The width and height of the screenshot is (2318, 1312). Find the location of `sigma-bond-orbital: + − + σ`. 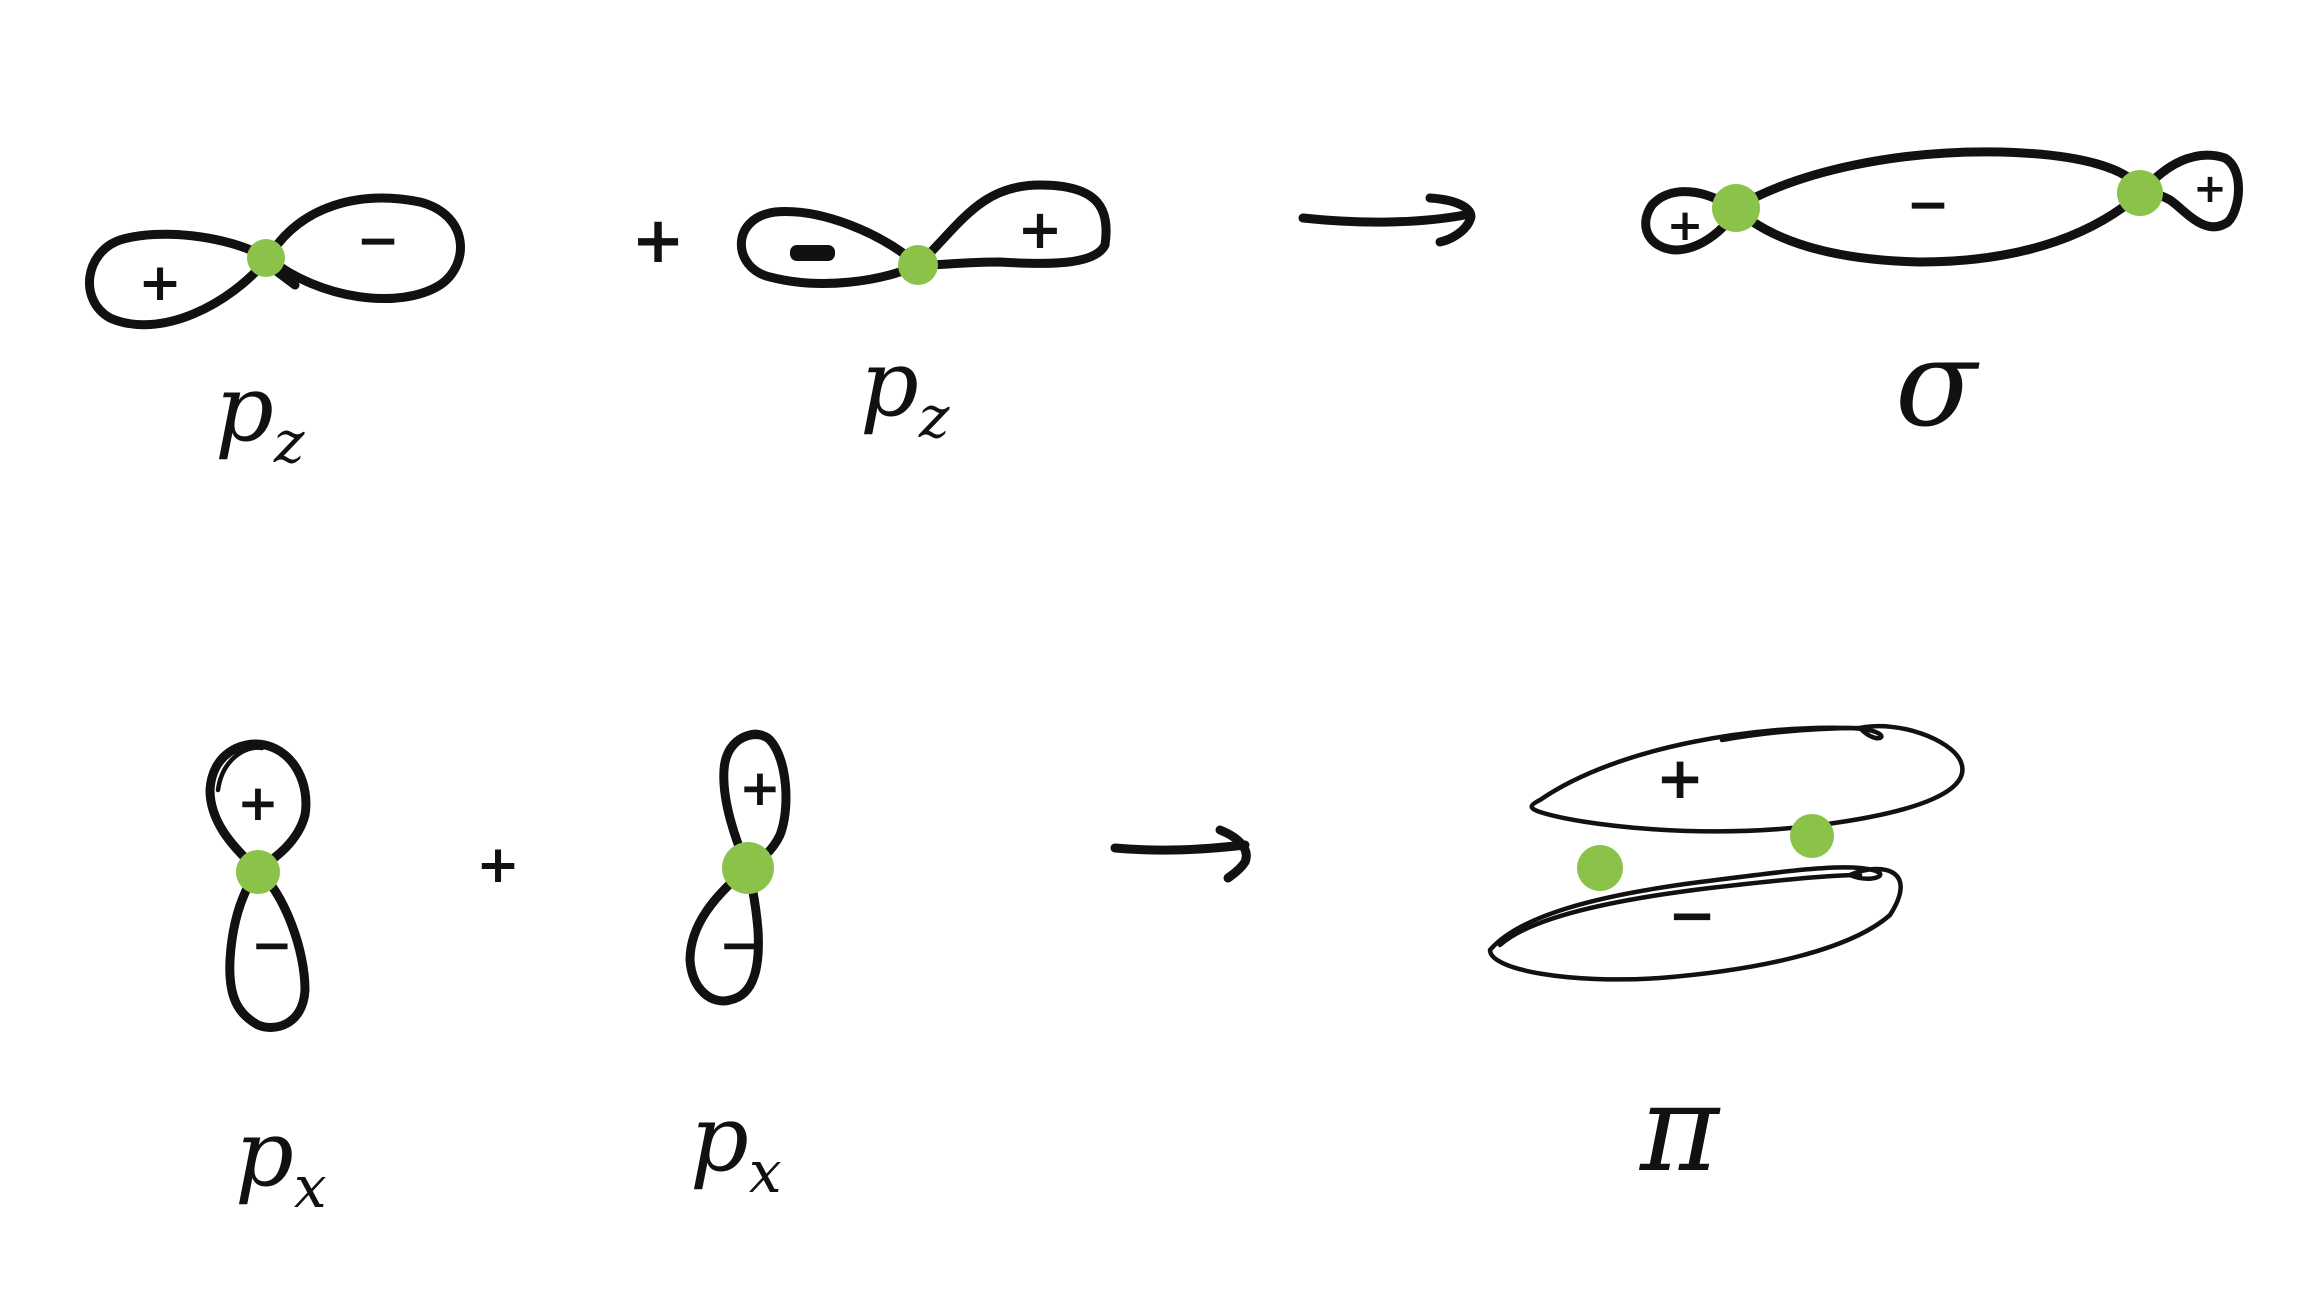

sigma-bond-orbital: + − + σ is located at coordinates (1942, 300).